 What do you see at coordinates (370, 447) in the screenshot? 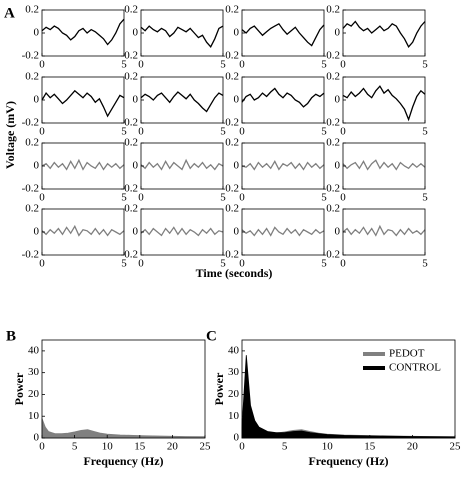
I see `x-tick-label: 15` at bounding box center [370, 447].